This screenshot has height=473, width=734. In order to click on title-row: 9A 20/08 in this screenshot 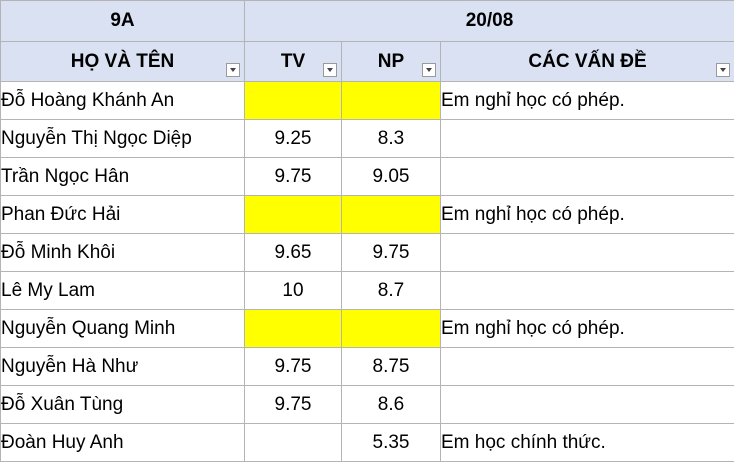, I will do `click(367, 21)`.